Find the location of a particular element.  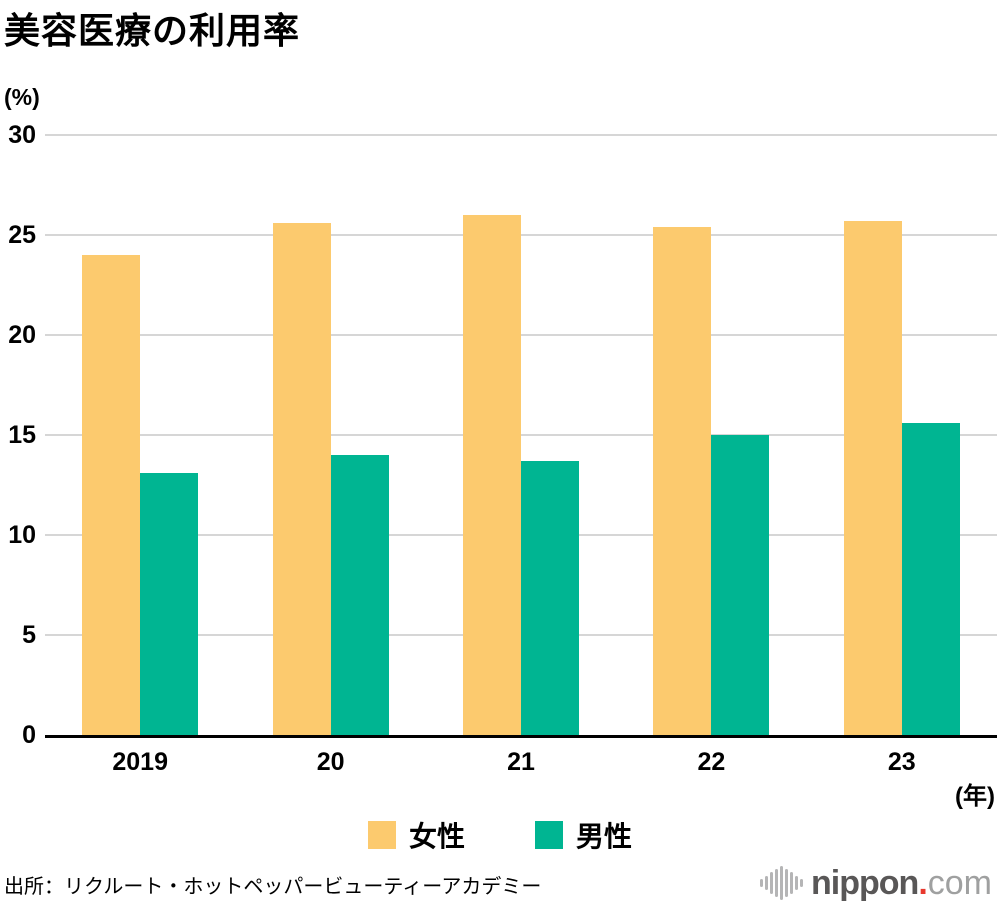

logo-tld: com is located at coordinates (959, 883).